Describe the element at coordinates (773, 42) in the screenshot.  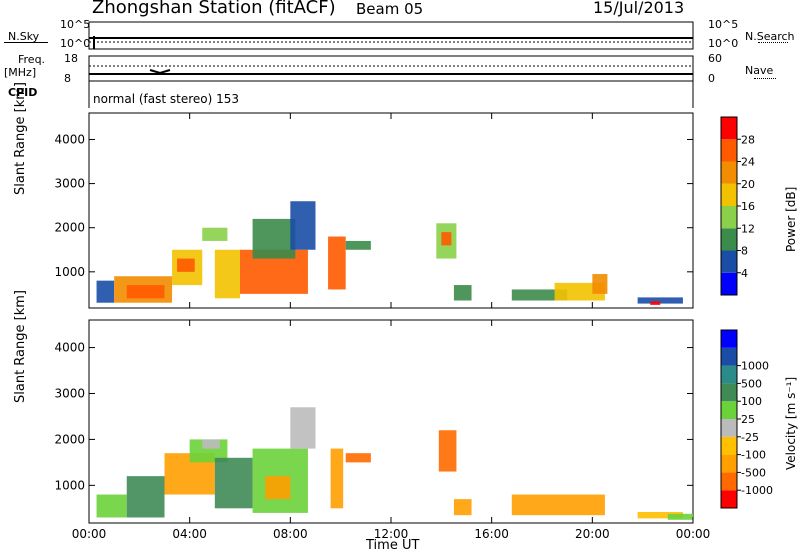
I see `nsearch-legend-line` at that location.